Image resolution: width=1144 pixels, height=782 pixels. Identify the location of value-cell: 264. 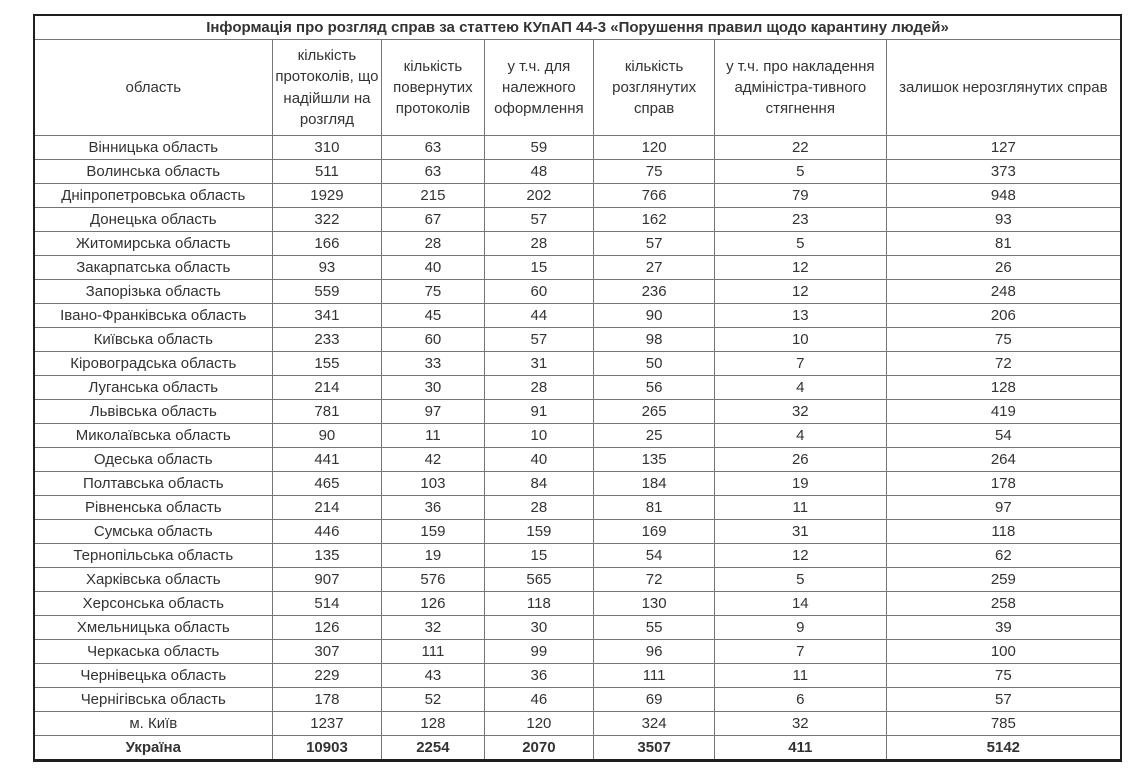
(1003, 460).